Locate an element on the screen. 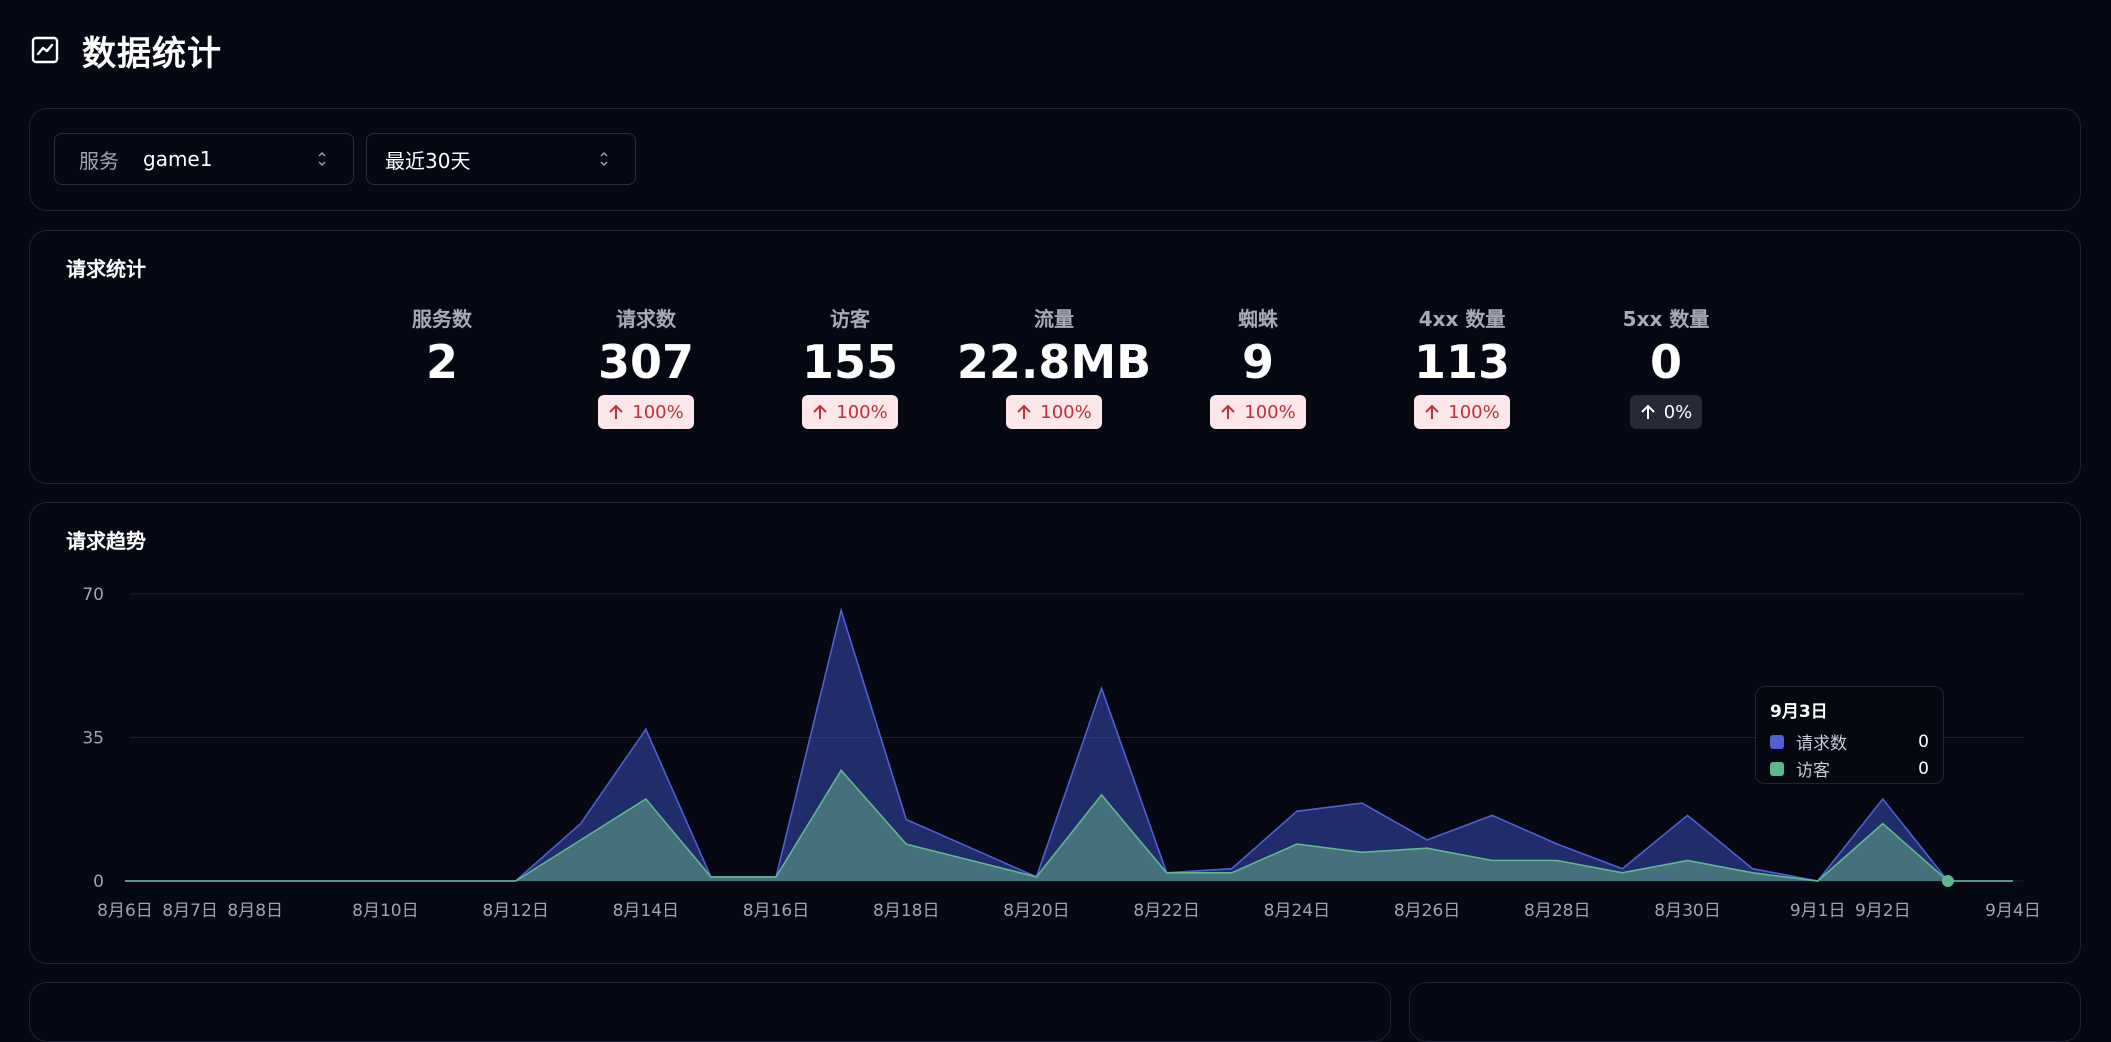 The height and width of the screenshot is (1042, 2111). change-badge: 0% is located at coordinates (1666, 412).